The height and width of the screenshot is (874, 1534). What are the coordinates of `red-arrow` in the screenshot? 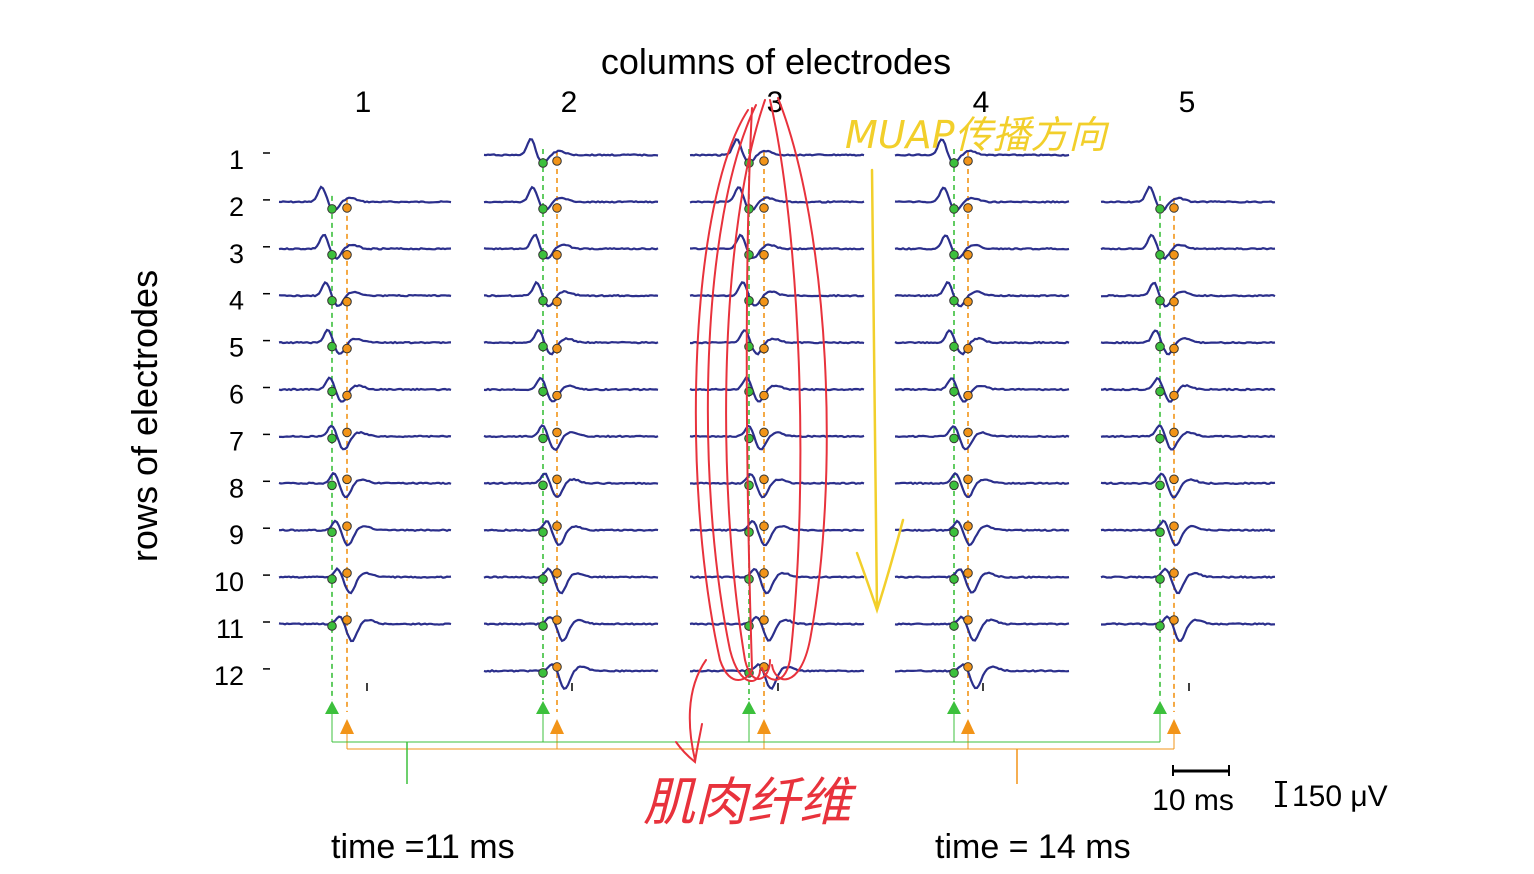 It's located at (691, 711).